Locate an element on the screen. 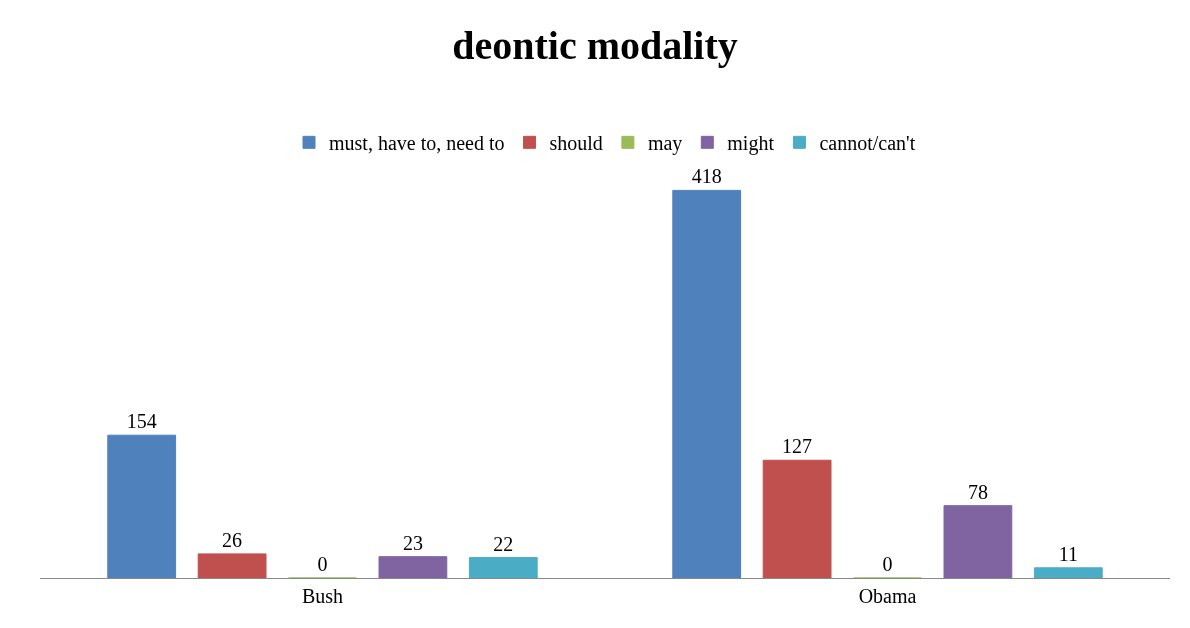 This screenshot has height=628, width=1190. x-tick-label: Obama is located at coordinates (887, 596).